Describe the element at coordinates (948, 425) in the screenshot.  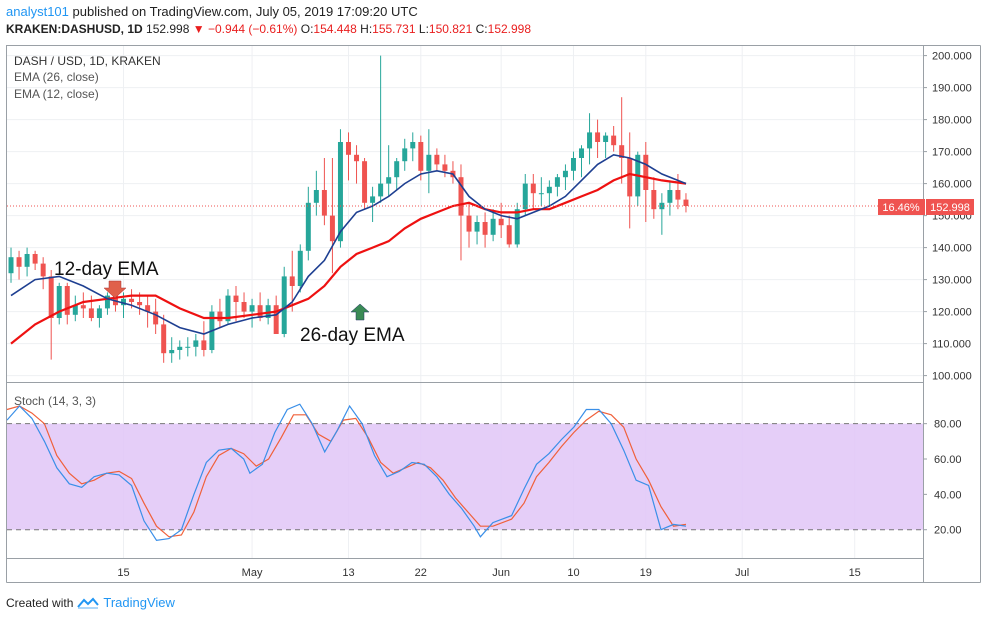
I see `stoch-tick-label: 80.00` at that location.